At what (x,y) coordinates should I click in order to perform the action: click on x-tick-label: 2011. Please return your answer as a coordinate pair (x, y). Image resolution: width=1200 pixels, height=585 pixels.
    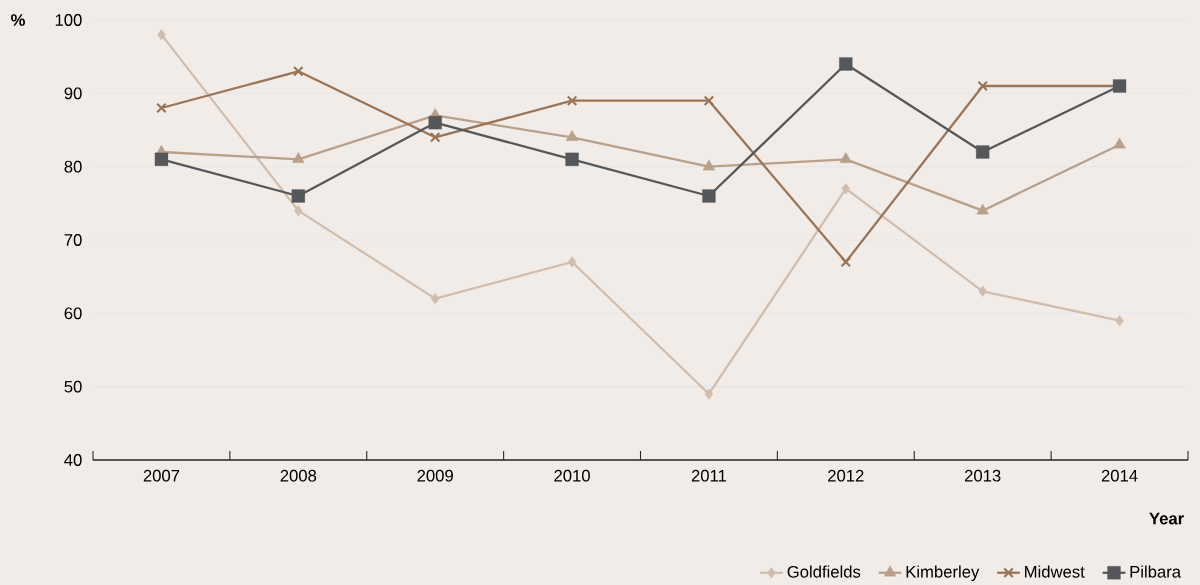
    Looking at the image, I should click on (709, 475).